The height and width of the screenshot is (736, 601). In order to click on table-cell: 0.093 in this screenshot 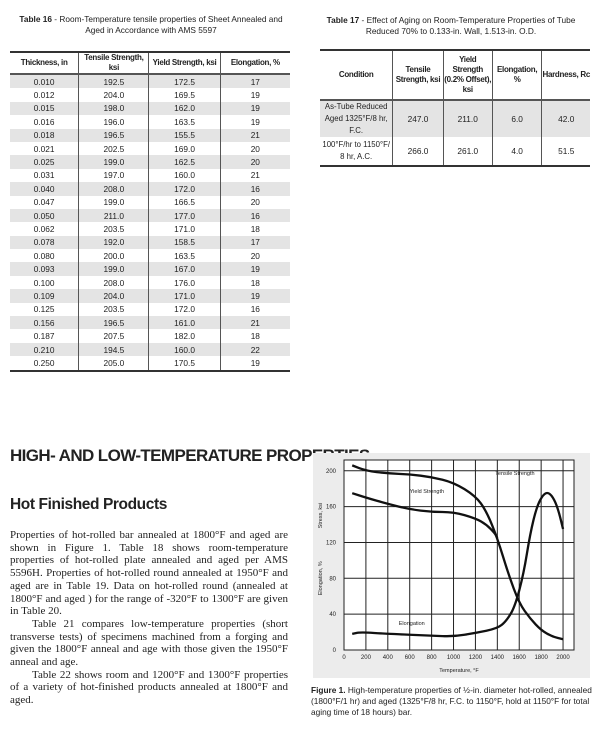, I will do `click(44, 269)`.